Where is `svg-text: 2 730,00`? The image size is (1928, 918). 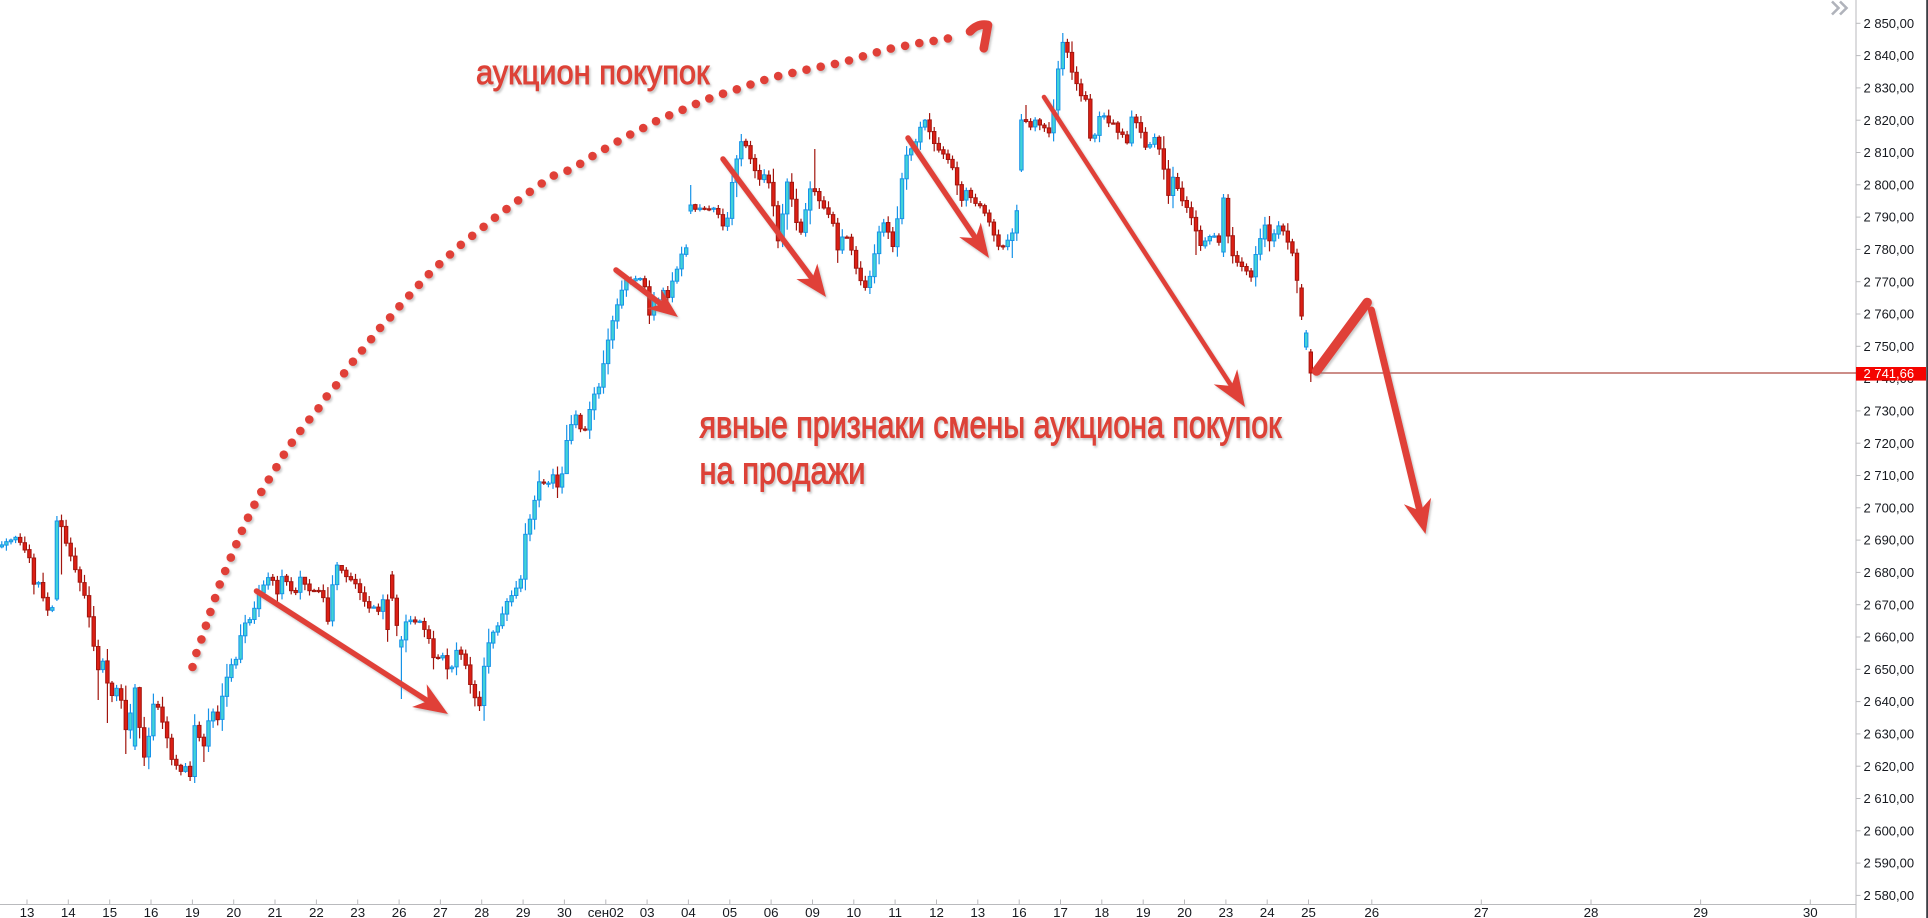
svg-text: 2 730,00 is located at coordinates (1889, 411).